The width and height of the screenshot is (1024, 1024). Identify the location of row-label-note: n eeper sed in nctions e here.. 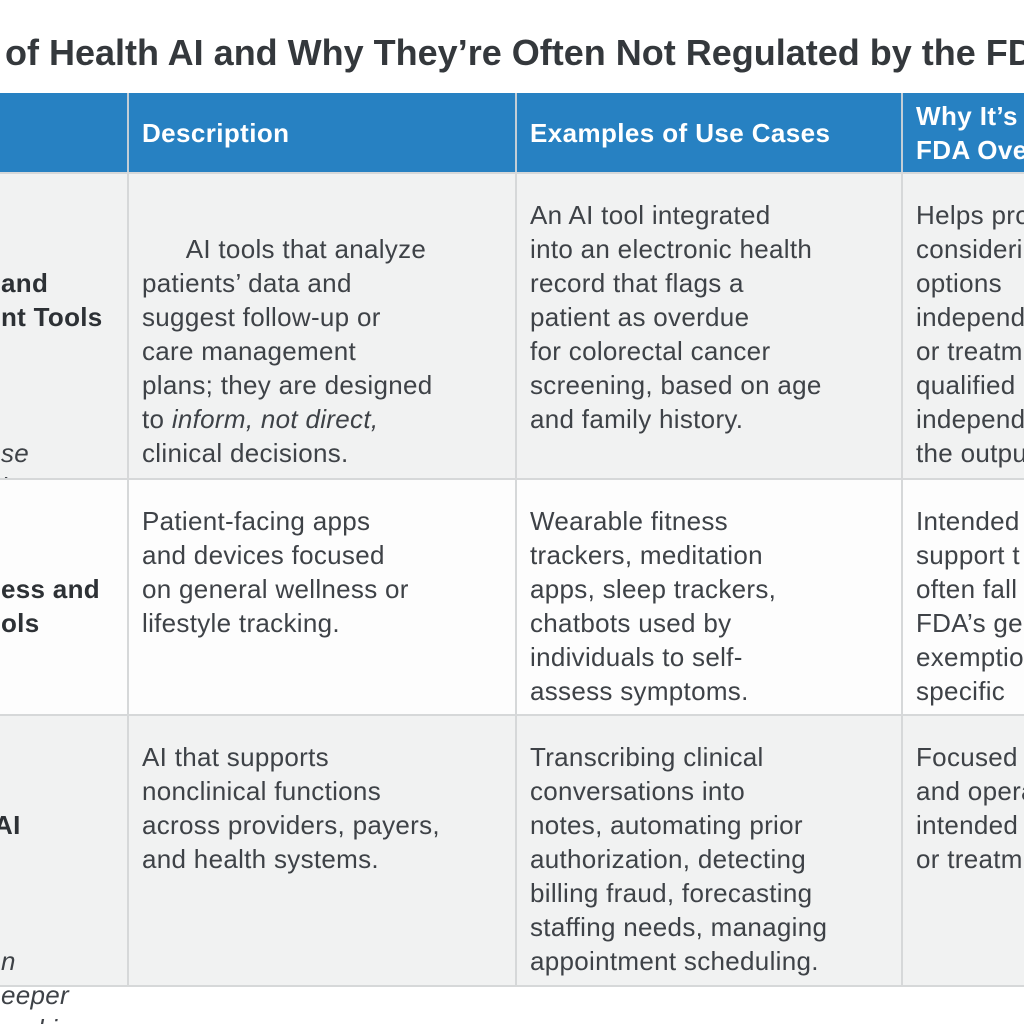
(64, 984).